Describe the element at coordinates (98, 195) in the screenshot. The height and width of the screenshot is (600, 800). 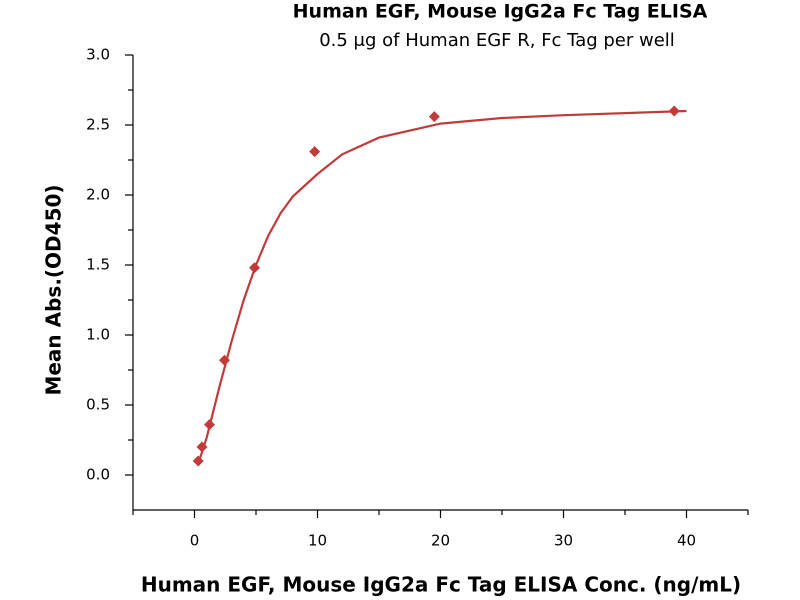
I see `y-tick-label: 2.0` at that location.